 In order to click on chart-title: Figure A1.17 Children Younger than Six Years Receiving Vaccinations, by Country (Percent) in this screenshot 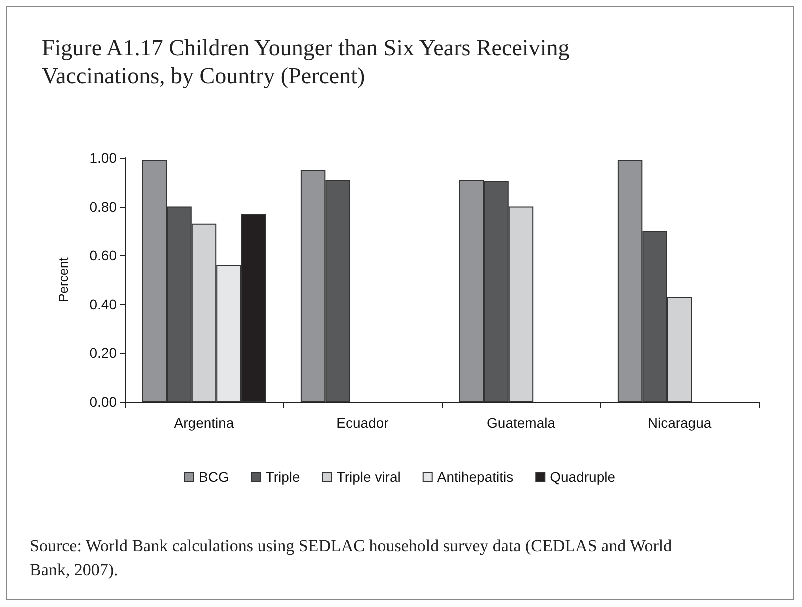, I will do `click(309, 62)`.